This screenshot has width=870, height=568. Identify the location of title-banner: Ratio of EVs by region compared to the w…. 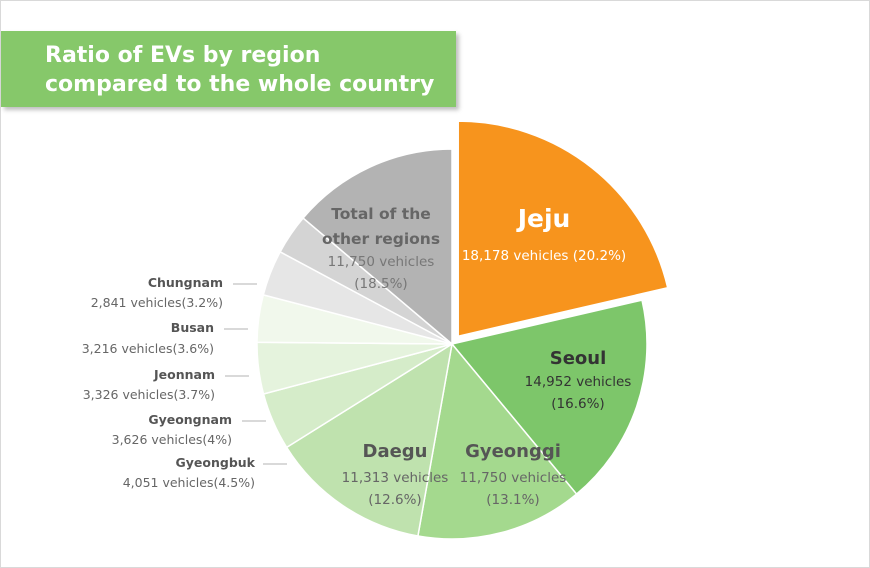
(228, 69).